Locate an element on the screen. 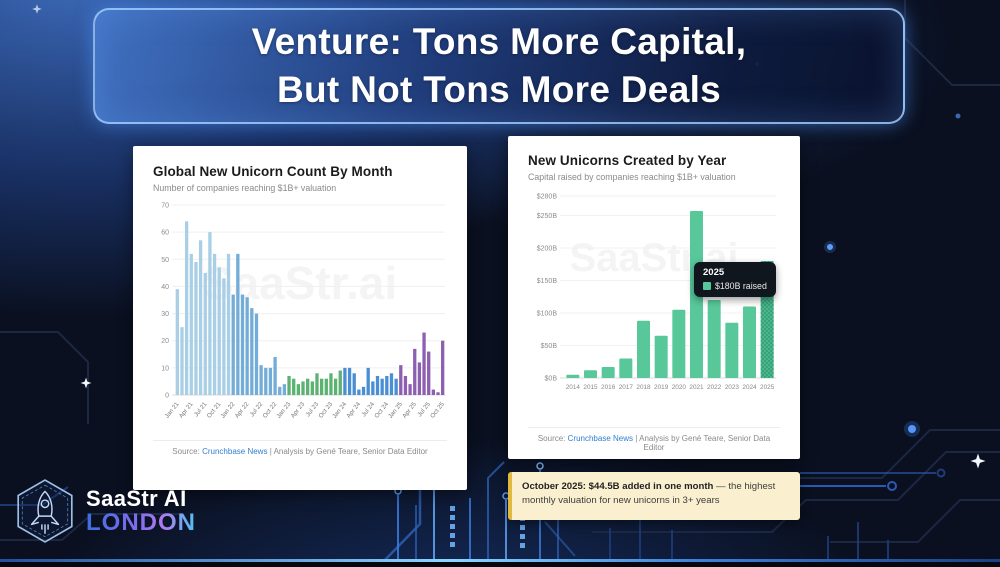 This screenshot has width=1000, height=567. svg-text: Apr 21 is located at coordinates (186, 409).